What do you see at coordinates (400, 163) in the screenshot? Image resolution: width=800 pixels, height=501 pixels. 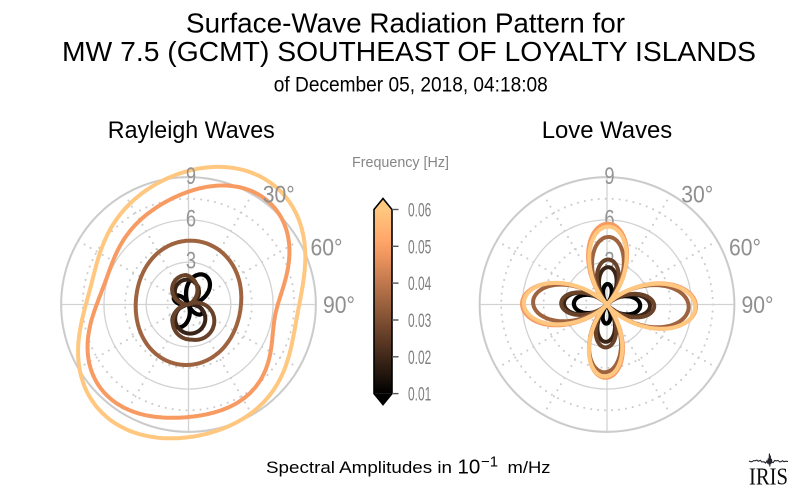 I see `svg-text: Frequency [Hz]` at bounding box center [400, 163].